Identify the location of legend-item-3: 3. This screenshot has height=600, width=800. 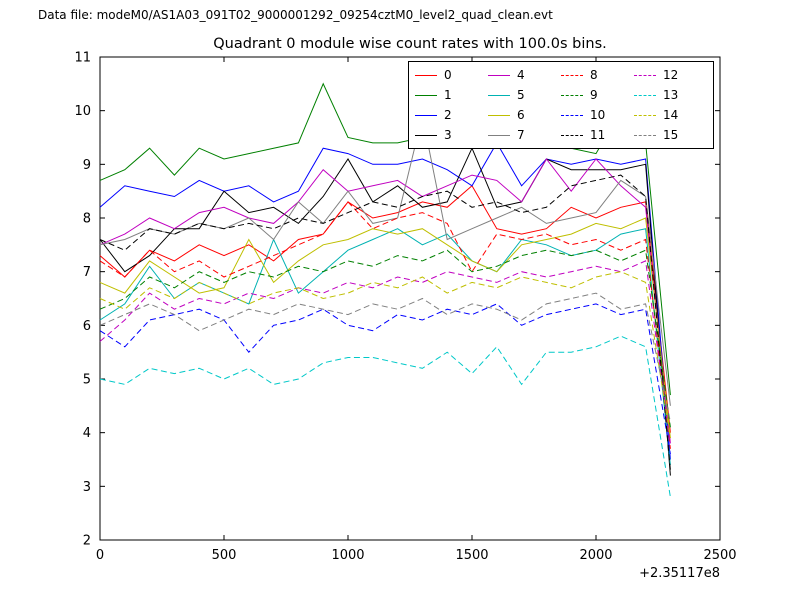
(451, 135).